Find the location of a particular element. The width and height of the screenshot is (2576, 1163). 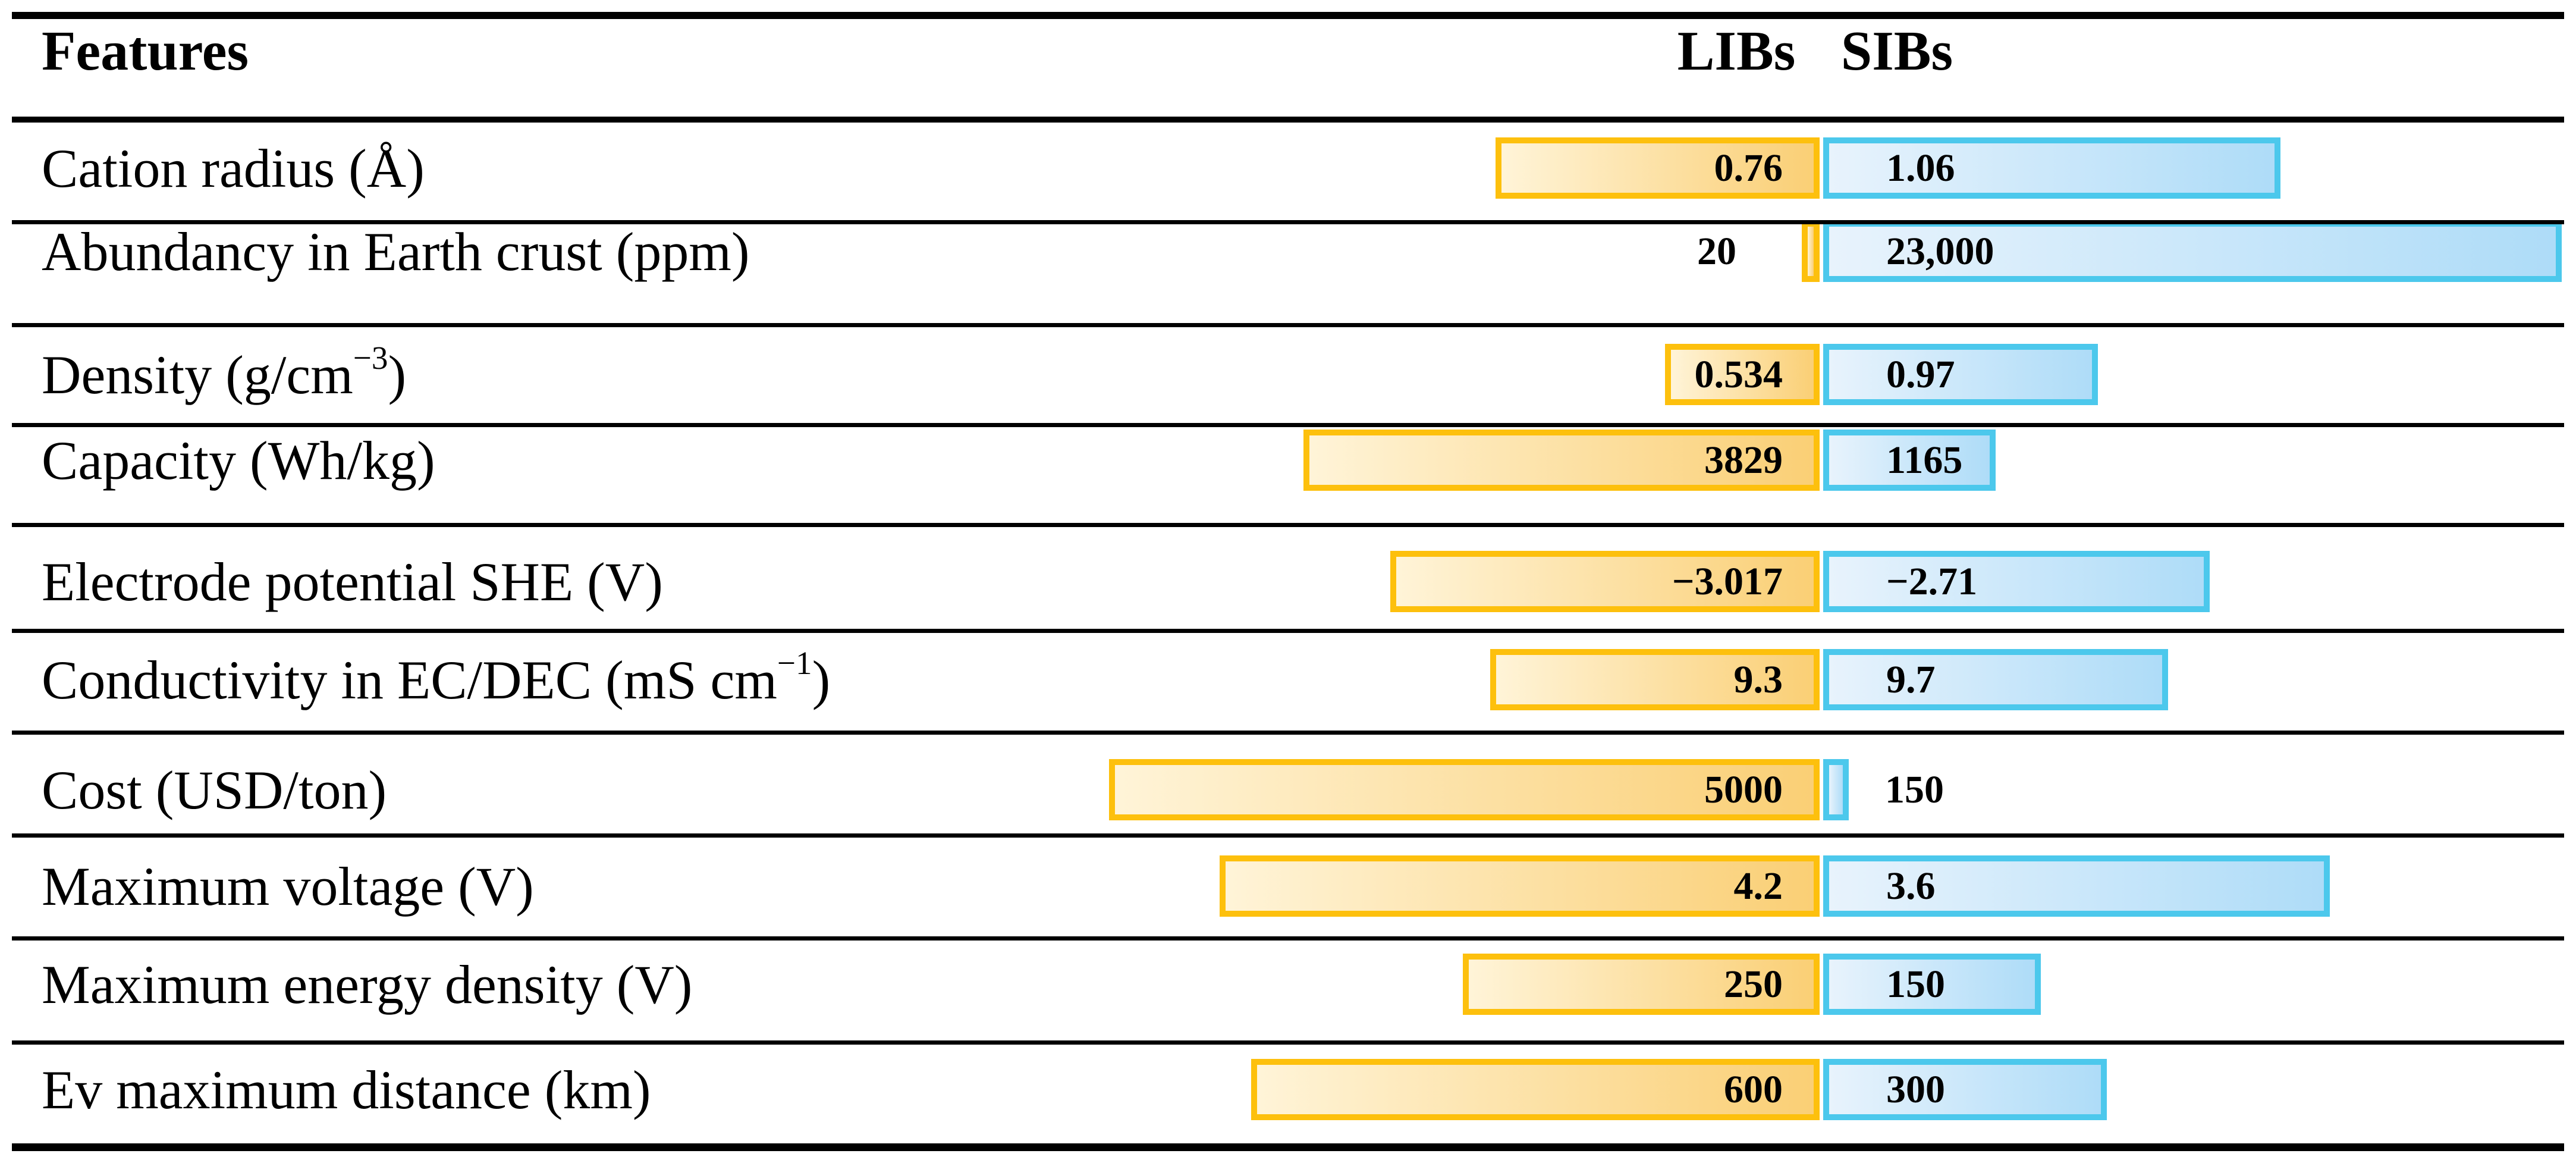

sib-bar: 0.97 is located at coordinates (1960, 374).